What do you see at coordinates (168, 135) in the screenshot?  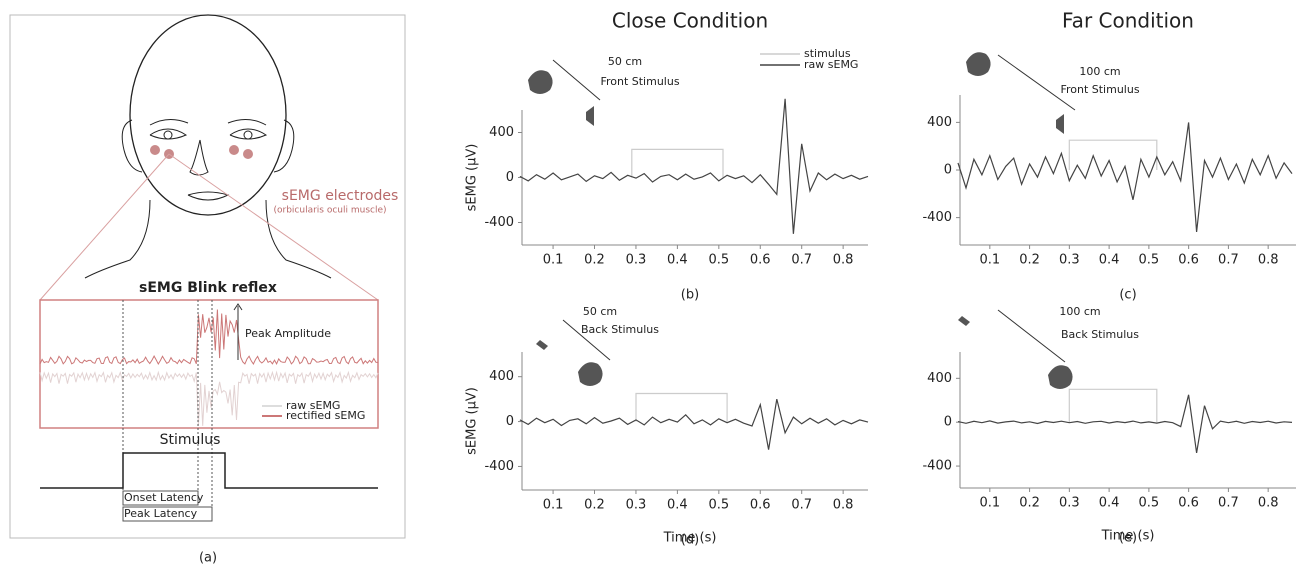 I see `pupil` at bounding box center [168, 135].